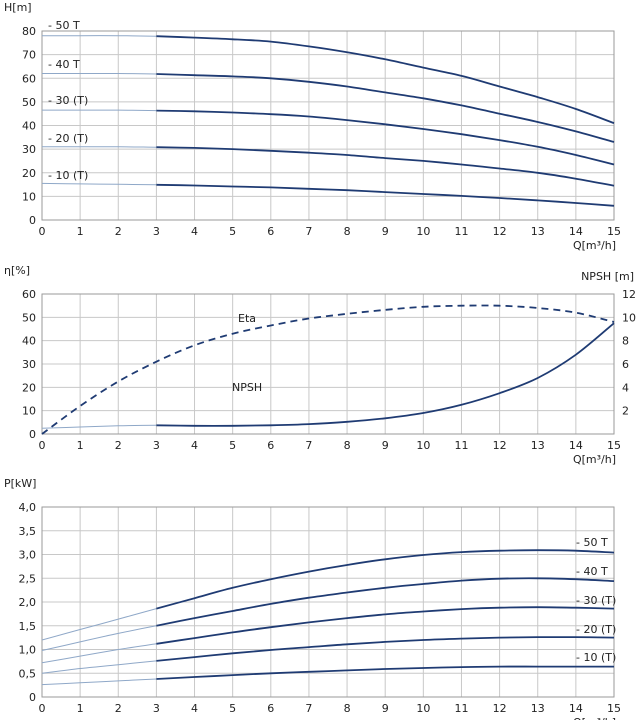 The image size is (640, 720). I want to click on y2-tick-label: 12, so click(629, 294).